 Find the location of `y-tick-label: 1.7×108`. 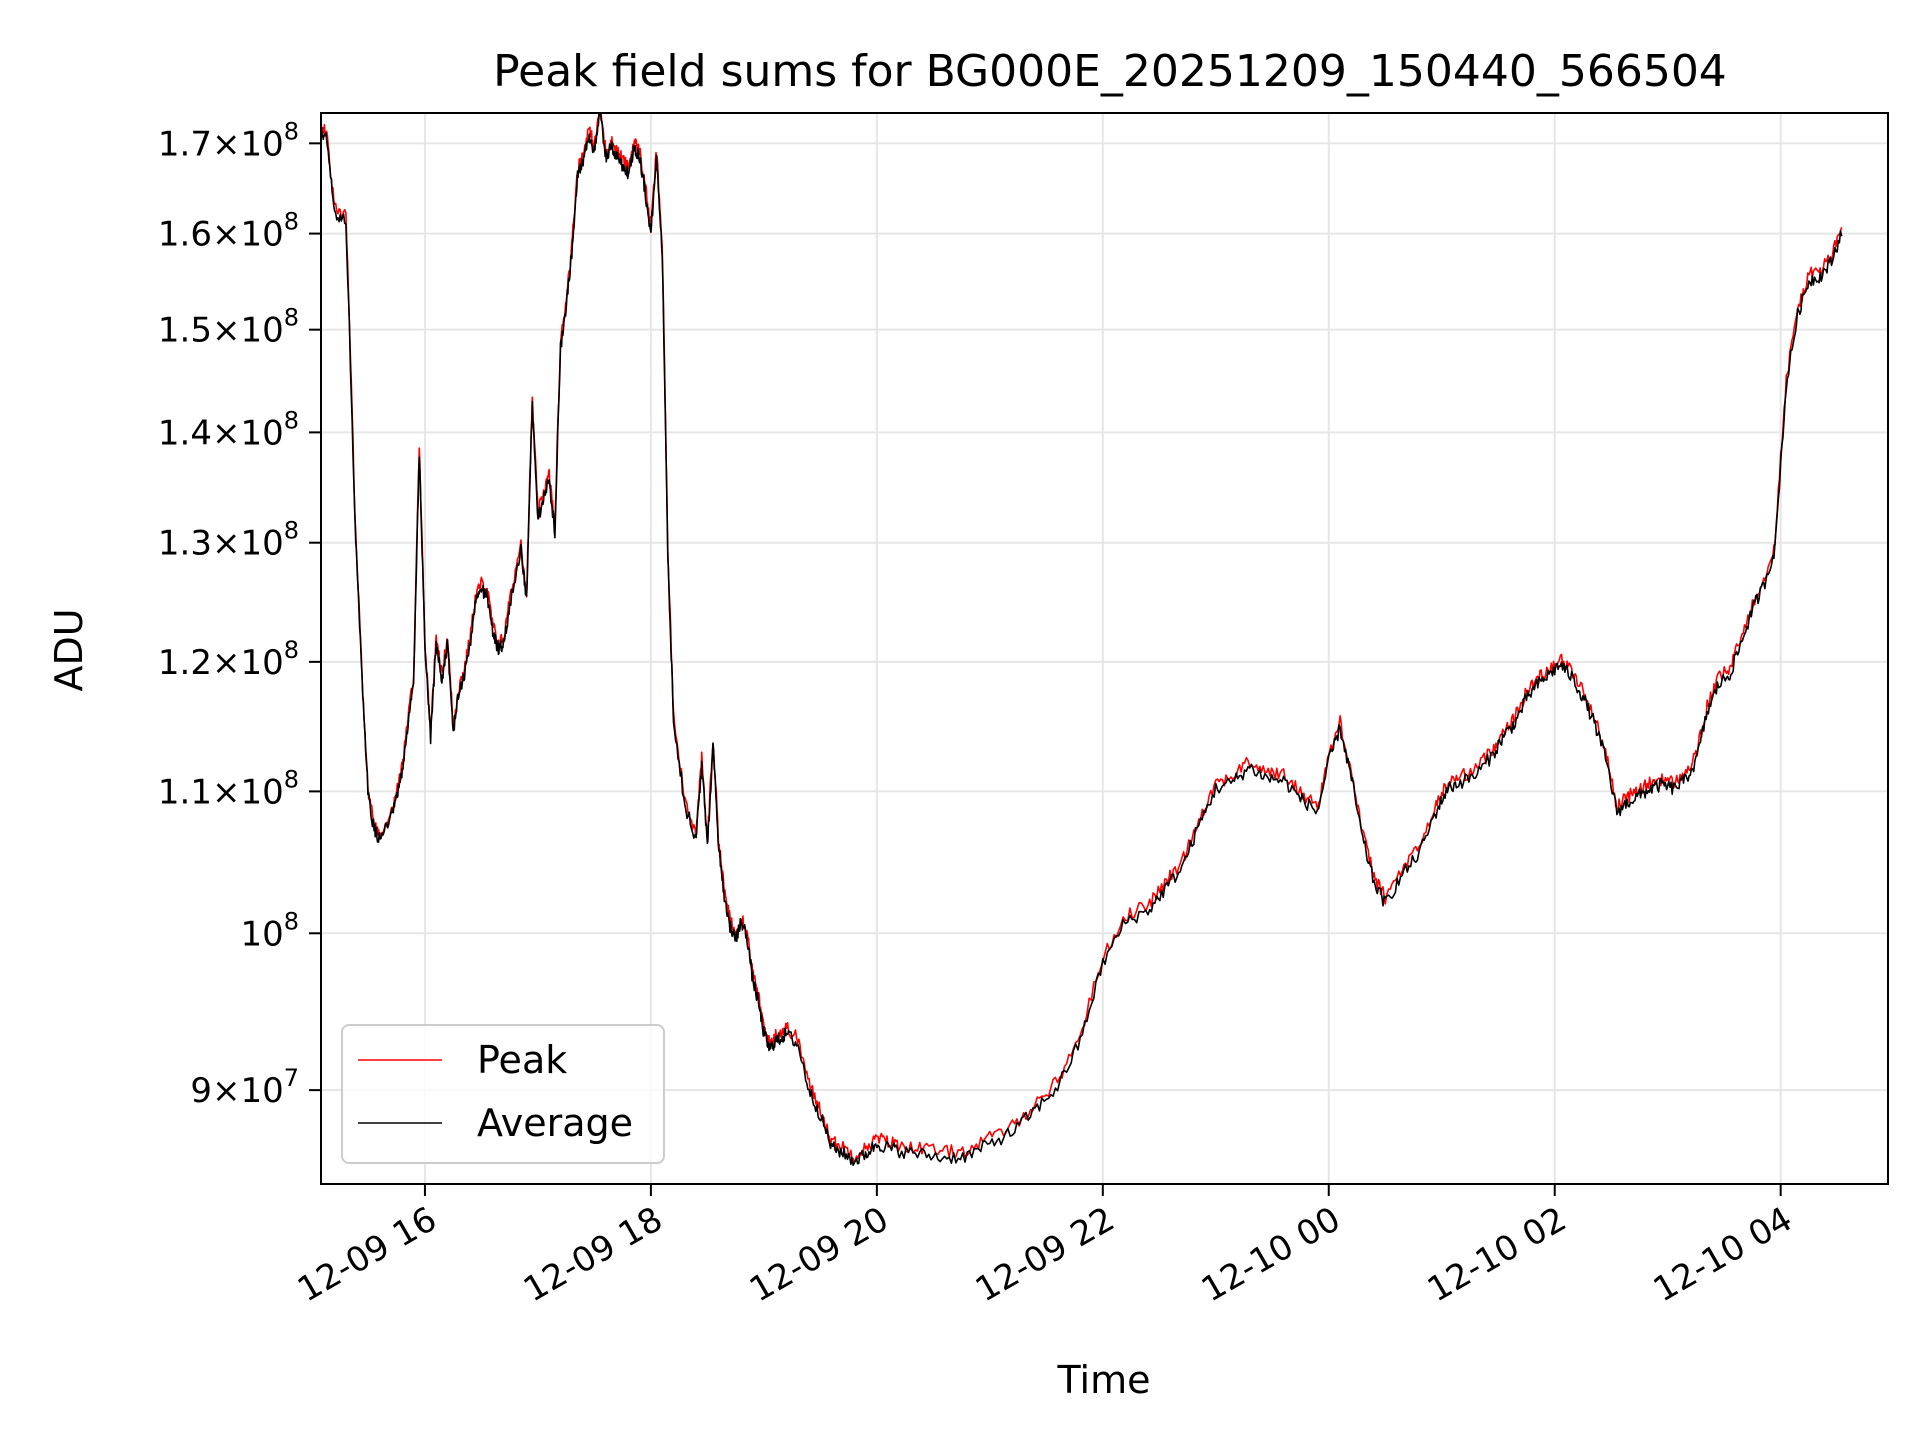

y-tick-label: 1.7×108 is located at coordinates (228, 140).